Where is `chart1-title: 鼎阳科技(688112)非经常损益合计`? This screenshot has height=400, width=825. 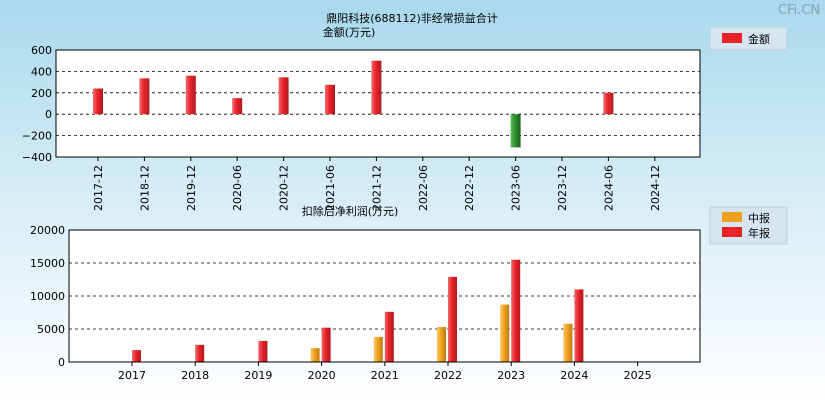 chart1-title: 鼎阳科技(688112)非经常损益合计 is located at coordinates (412, 18).